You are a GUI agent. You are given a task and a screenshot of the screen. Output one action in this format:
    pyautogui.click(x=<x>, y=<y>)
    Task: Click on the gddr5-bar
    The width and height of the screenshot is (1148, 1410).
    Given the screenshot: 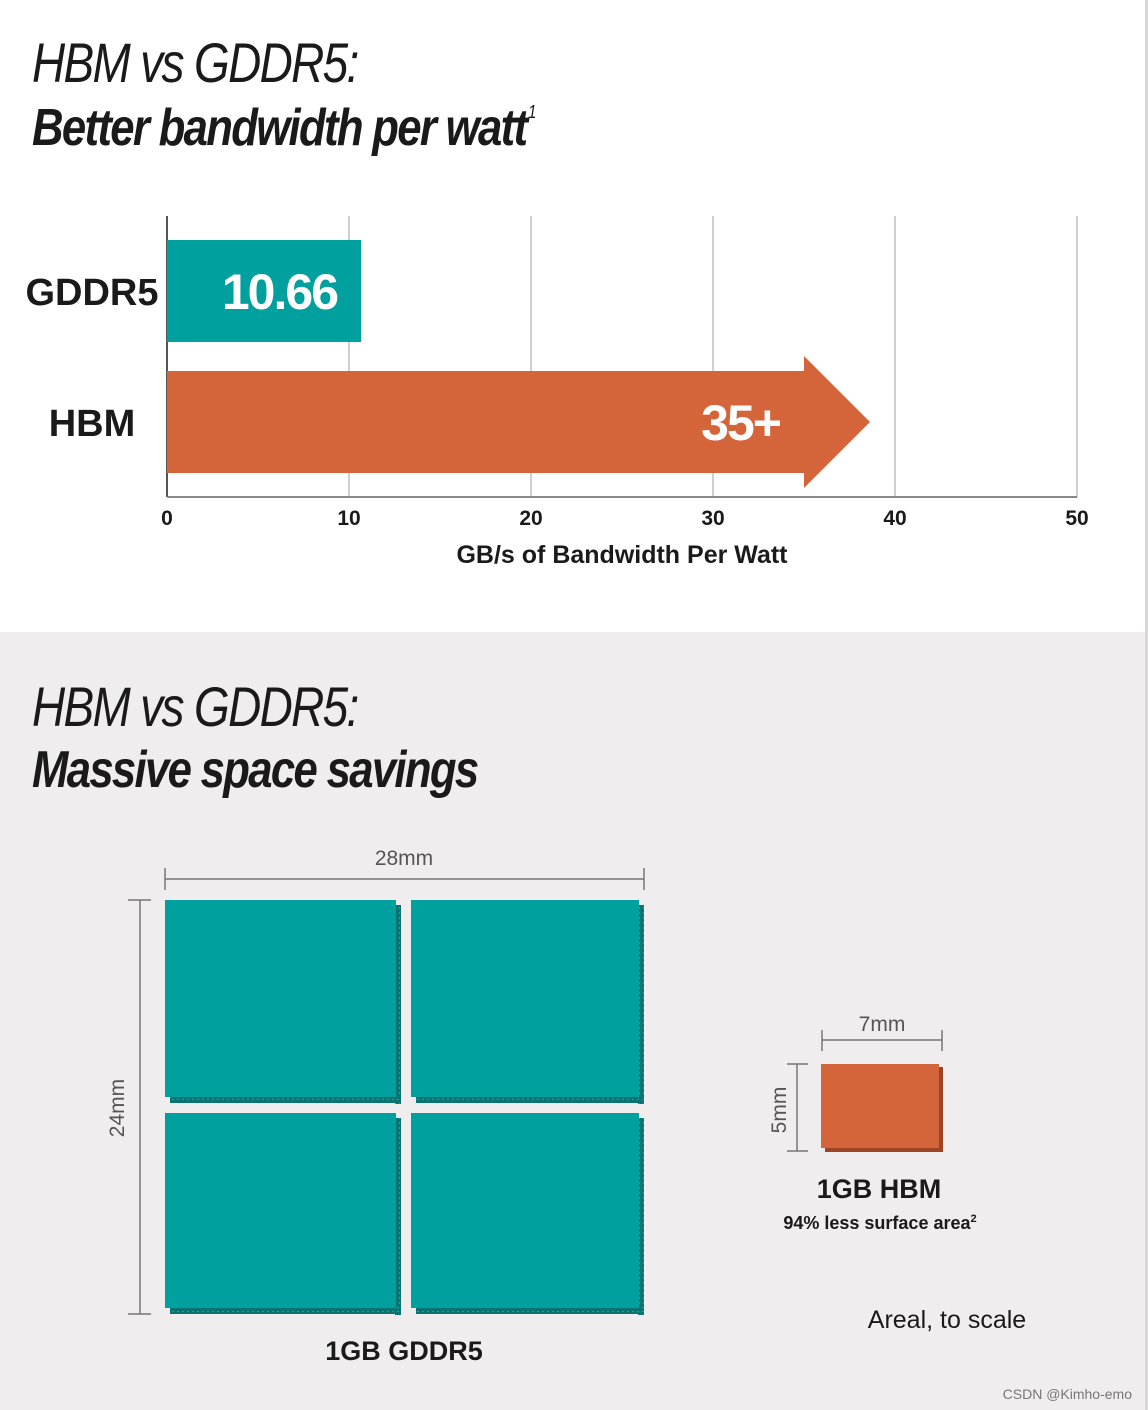 What is the action you would take?
    pyautogui.click(x=264, y=291)
    